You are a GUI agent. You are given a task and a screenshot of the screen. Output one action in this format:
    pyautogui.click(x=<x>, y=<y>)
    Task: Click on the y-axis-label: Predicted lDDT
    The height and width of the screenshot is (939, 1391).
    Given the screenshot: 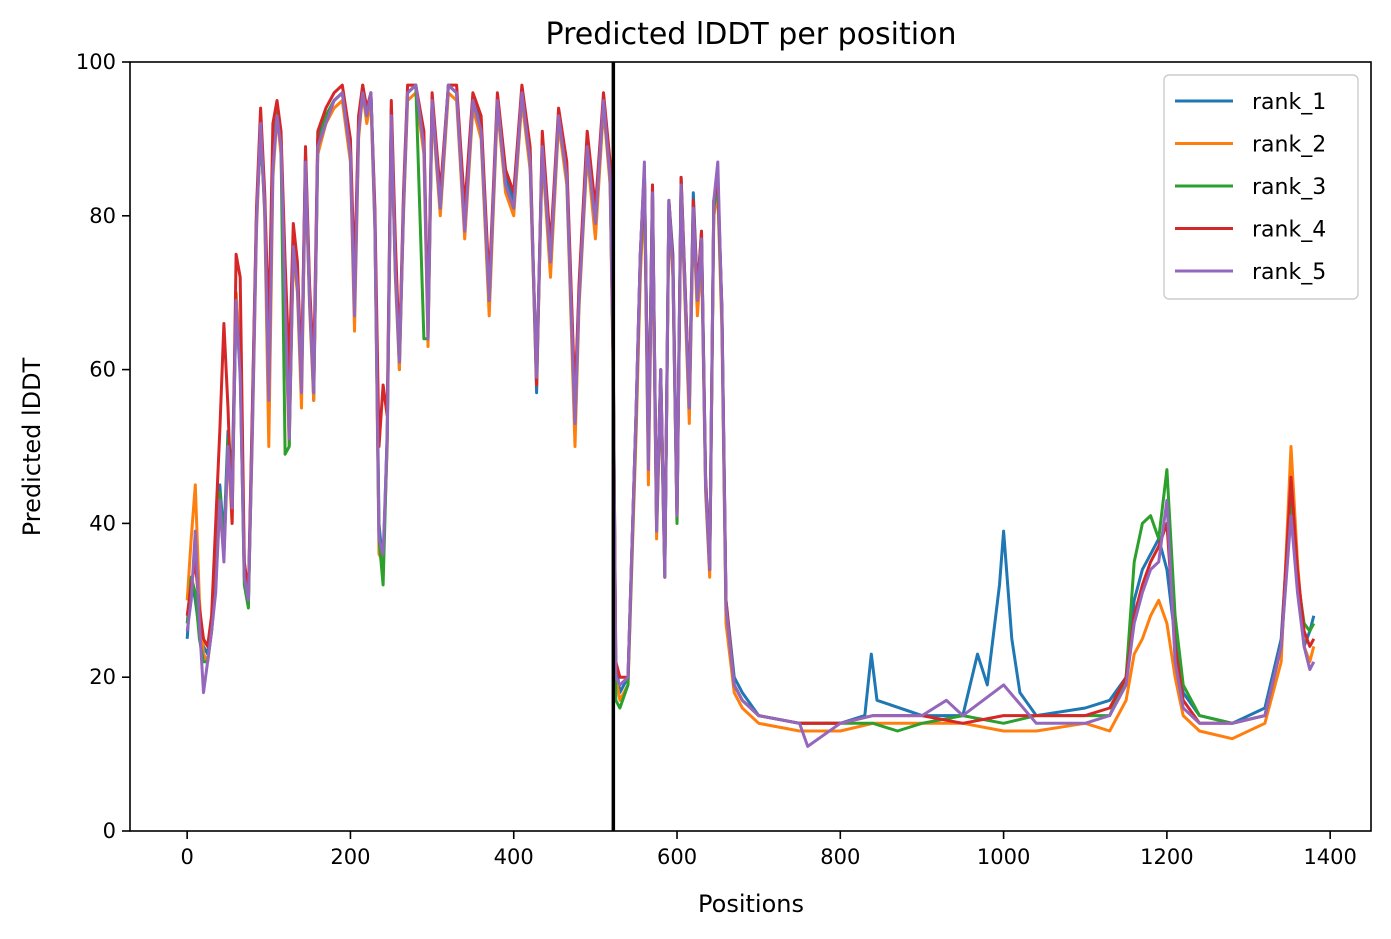 What is the action you would take?
    pyautogui.click(x=32, y=446)
    